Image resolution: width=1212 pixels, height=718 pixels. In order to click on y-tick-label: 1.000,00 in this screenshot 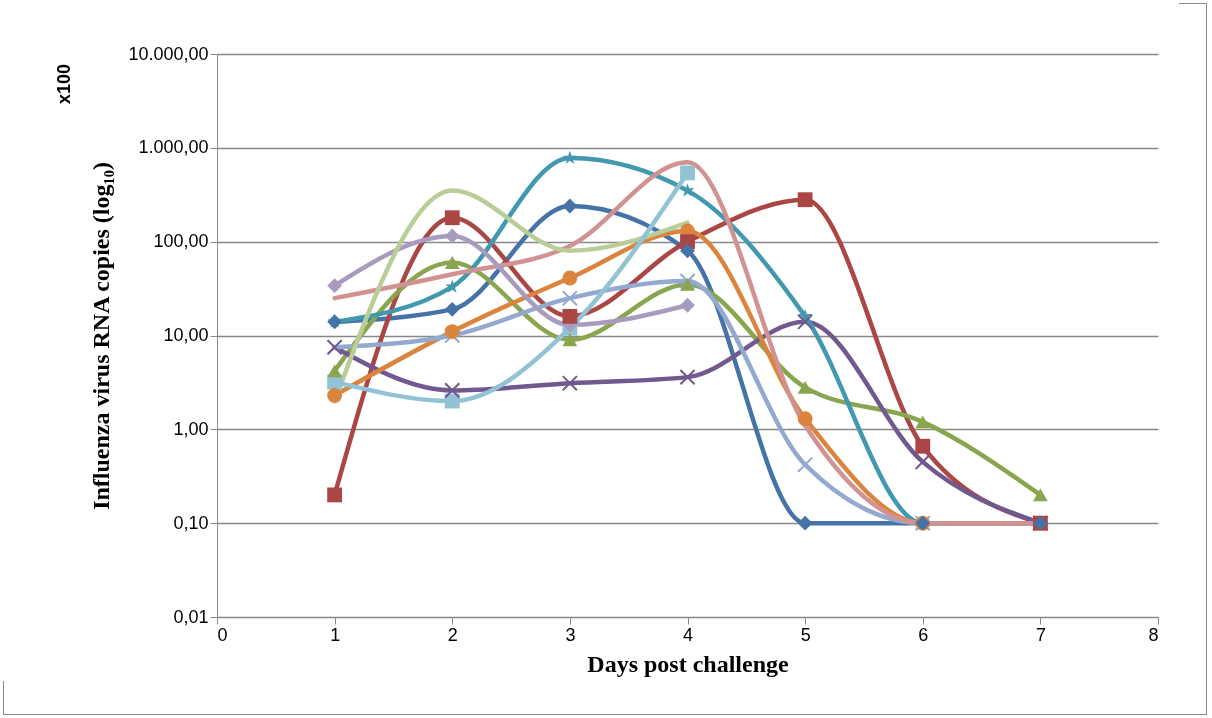, I will do `click(173, 147)`.